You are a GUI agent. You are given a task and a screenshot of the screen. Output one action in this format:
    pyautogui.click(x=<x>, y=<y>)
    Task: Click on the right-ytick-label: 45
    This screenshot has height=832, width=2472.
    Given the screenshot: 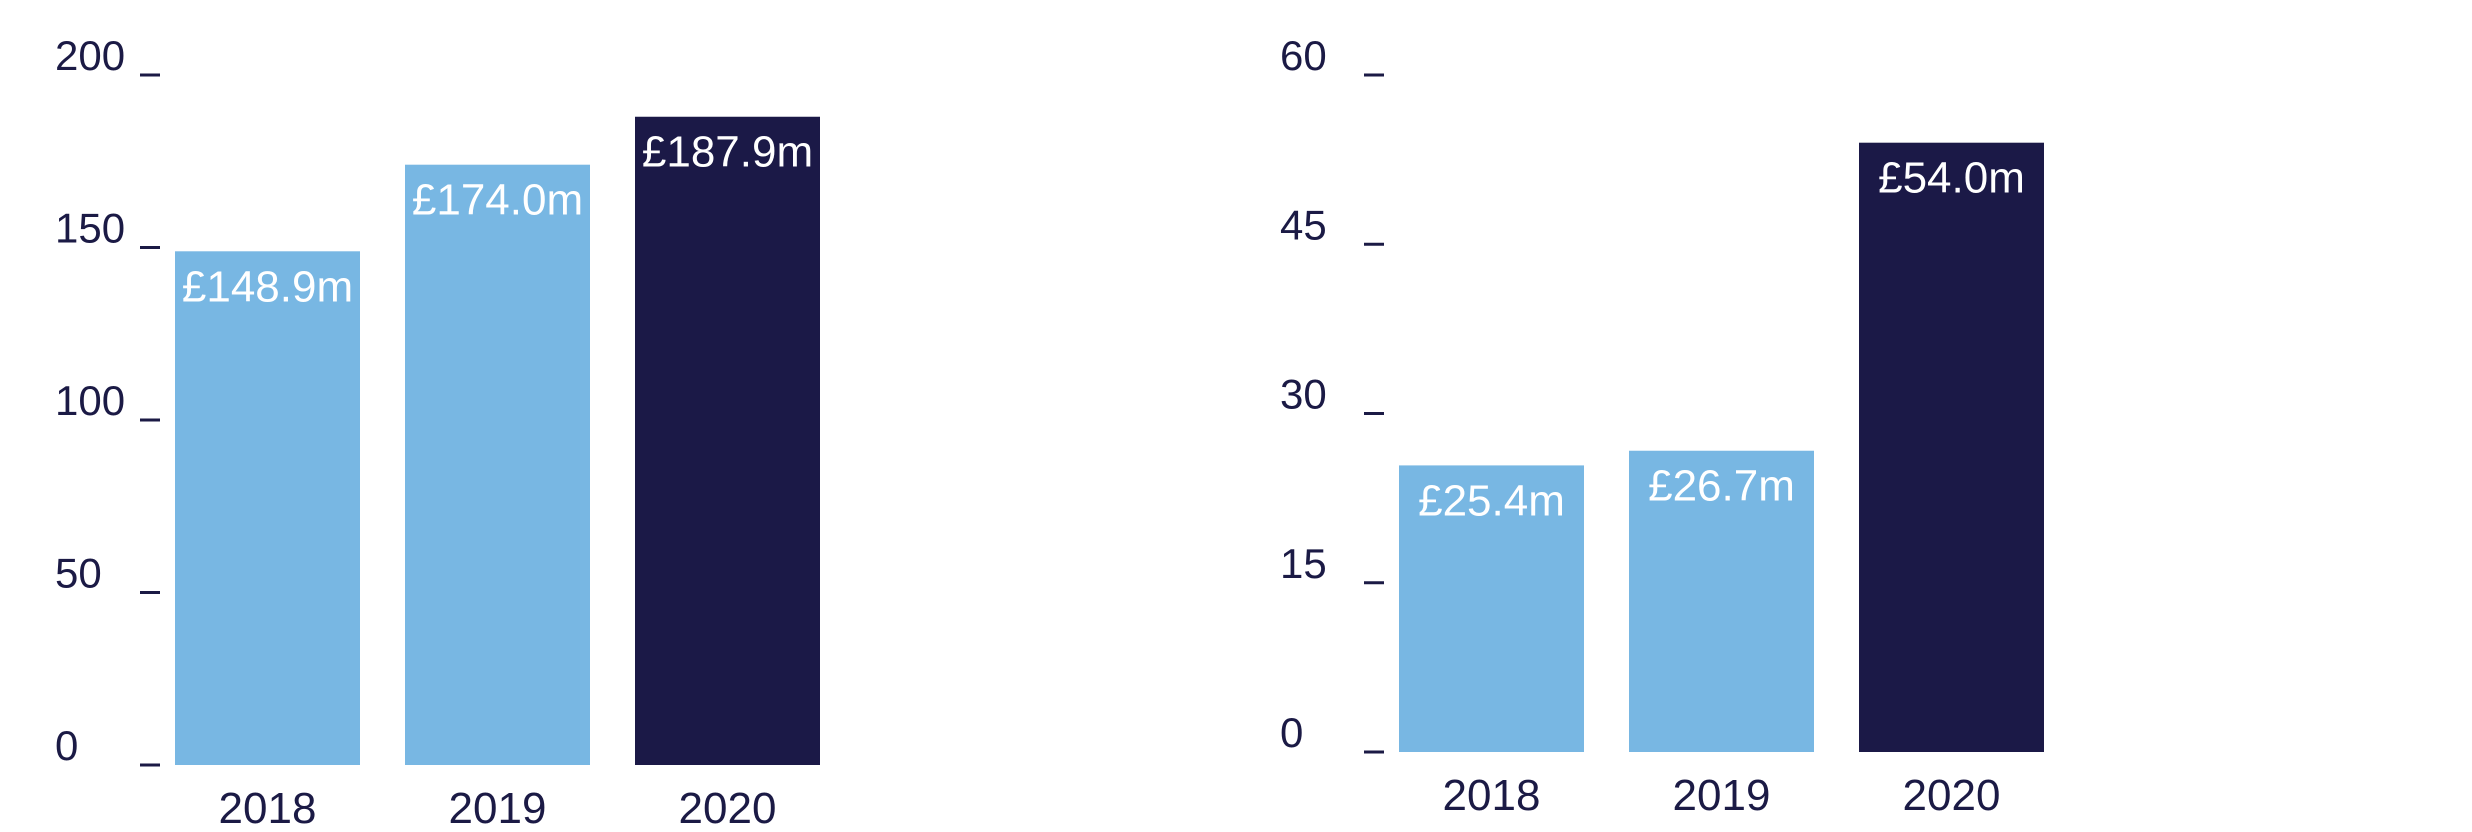 What is the action you would take?
    pyautogui.click(x=1303, y=224)
    